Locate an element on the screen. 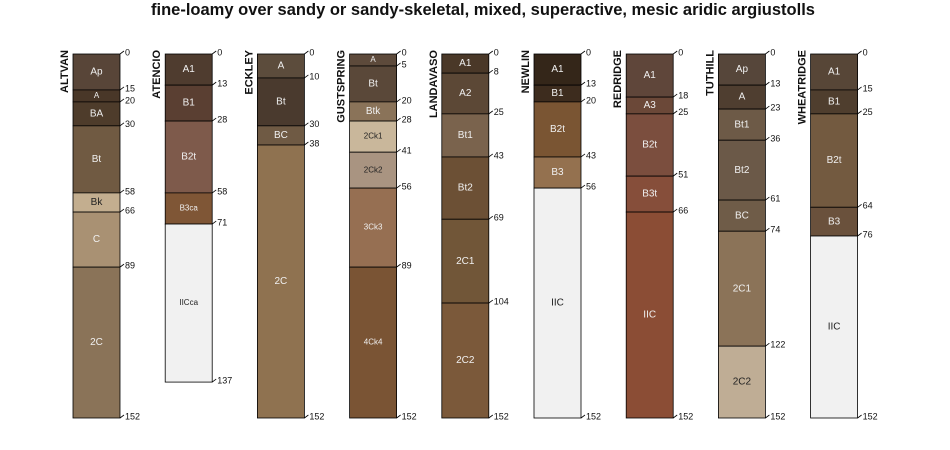  horizon-label: B3ca is located at coordinates (189, 208).